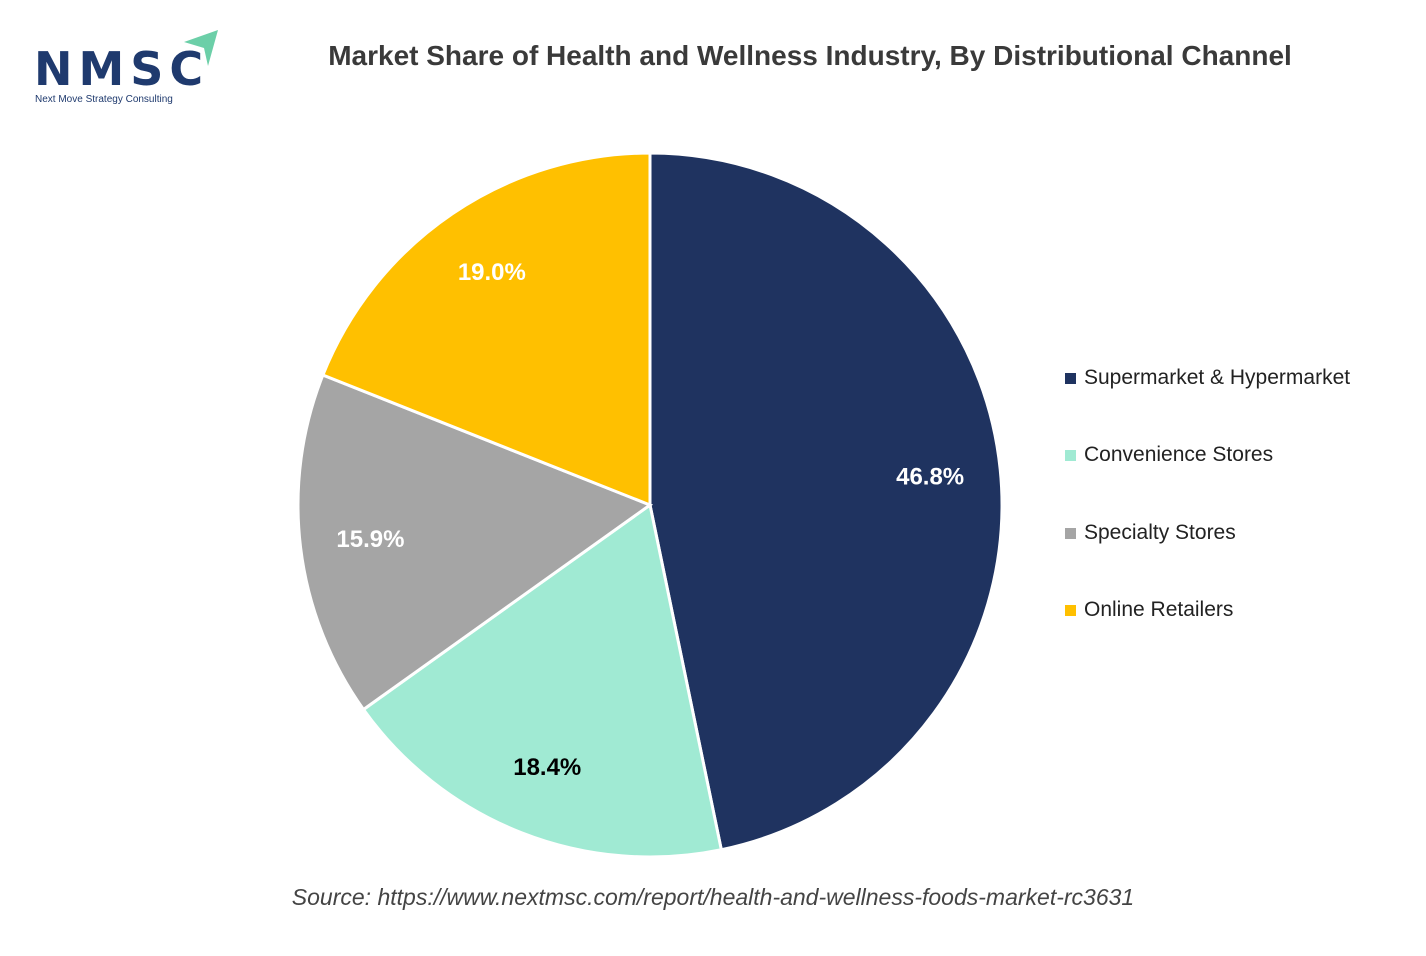 Image resolution: width=1426 pixels, height=956 pixels. I want to click on legend-item: Supermarket & Hypermarket, so click(1207, 378).